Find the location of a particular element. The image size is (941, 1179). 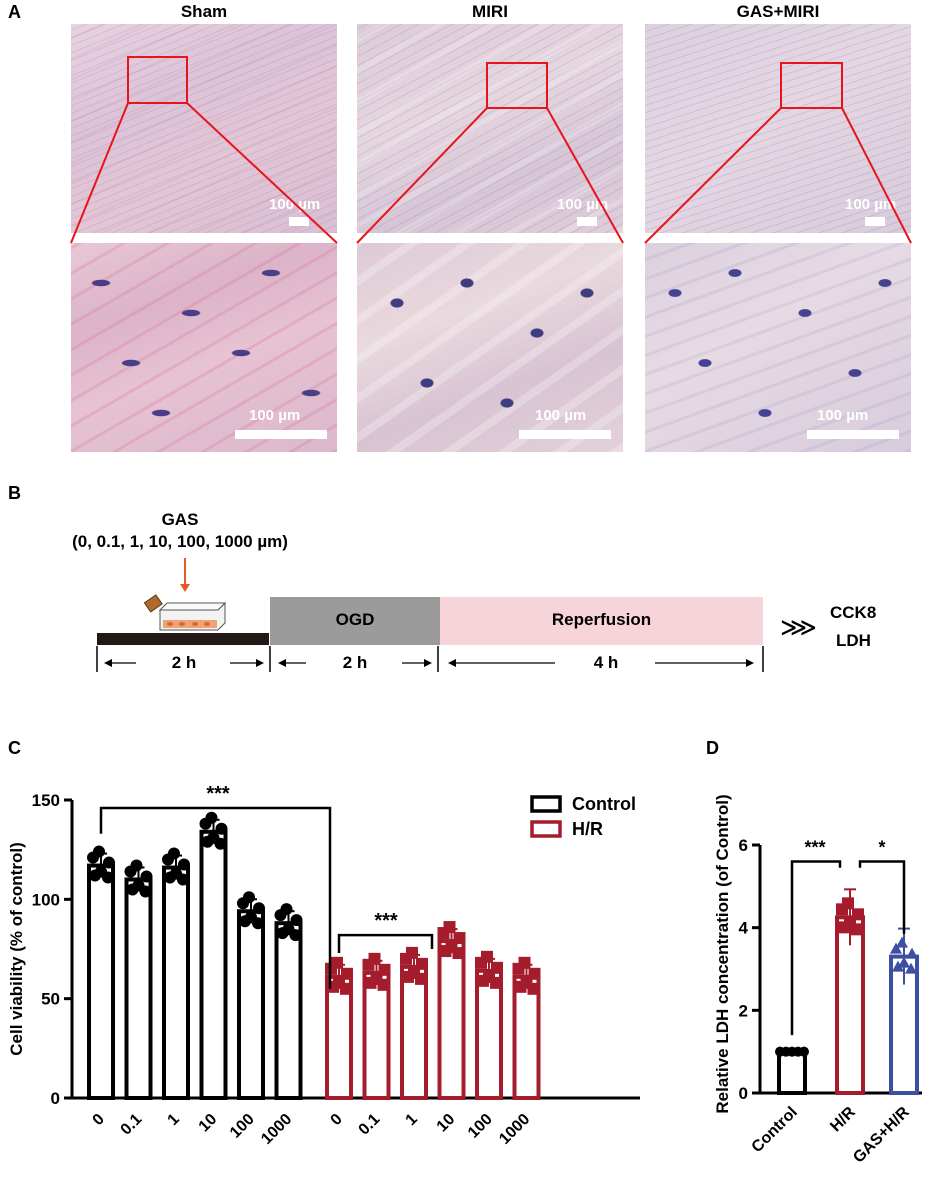

x-tick-label: H/R is located at coordinates (843, 1119).